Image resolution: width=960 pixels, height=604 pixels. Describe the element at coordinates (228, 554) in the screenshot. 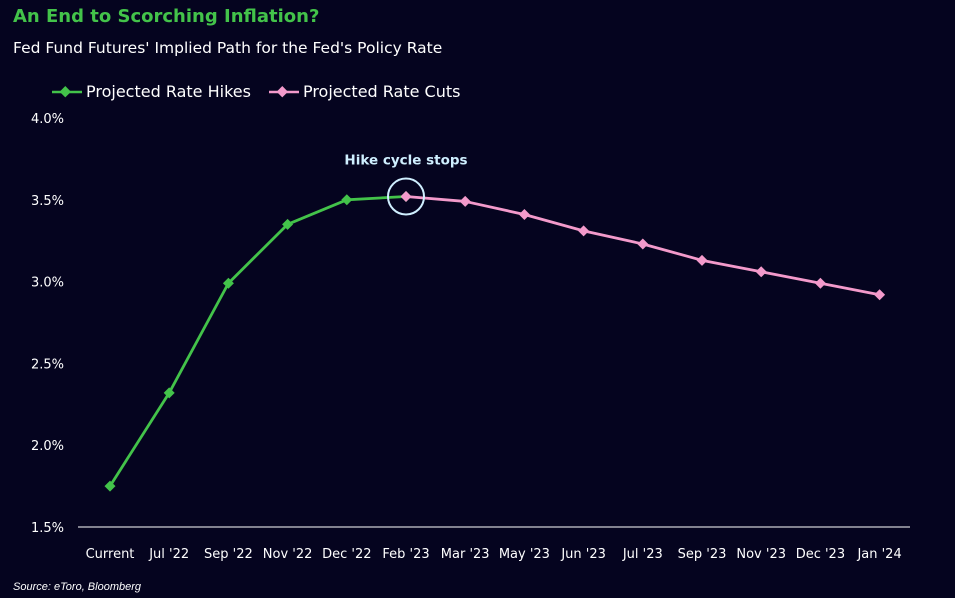

I see `x-tick-label: Sep '22` at that location.